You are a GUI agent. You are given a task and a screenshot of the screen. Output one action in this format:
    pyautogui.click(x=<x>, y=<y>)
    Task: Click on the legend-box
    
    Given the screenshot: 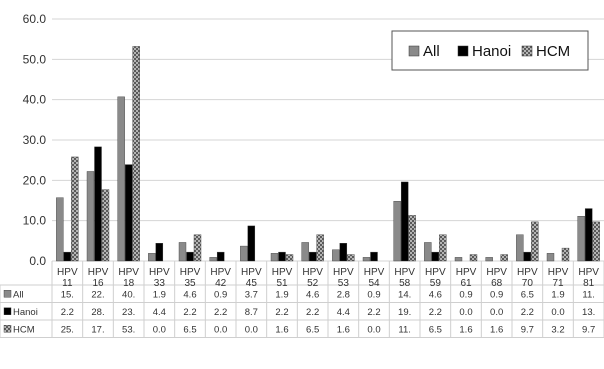 What is the action you would take?
    pyautogui.click(x=490, y=50)
    